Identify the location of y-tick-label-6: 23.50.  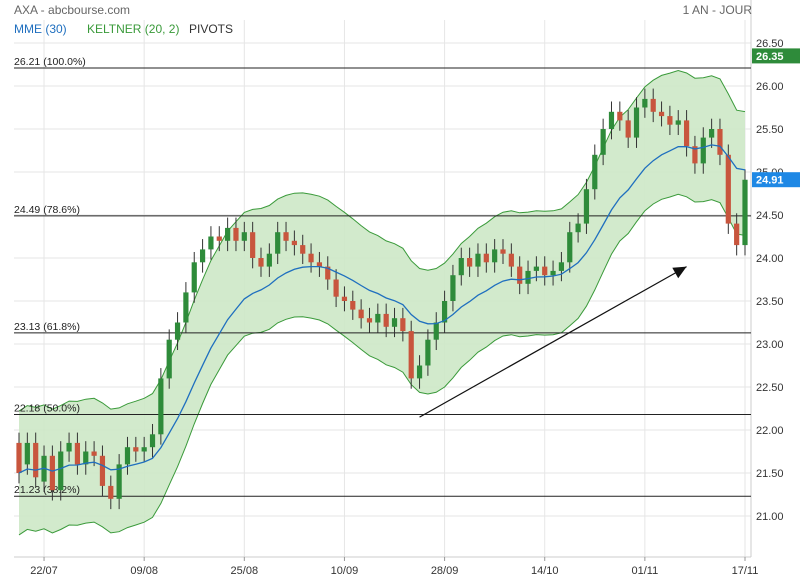
(770, 302).